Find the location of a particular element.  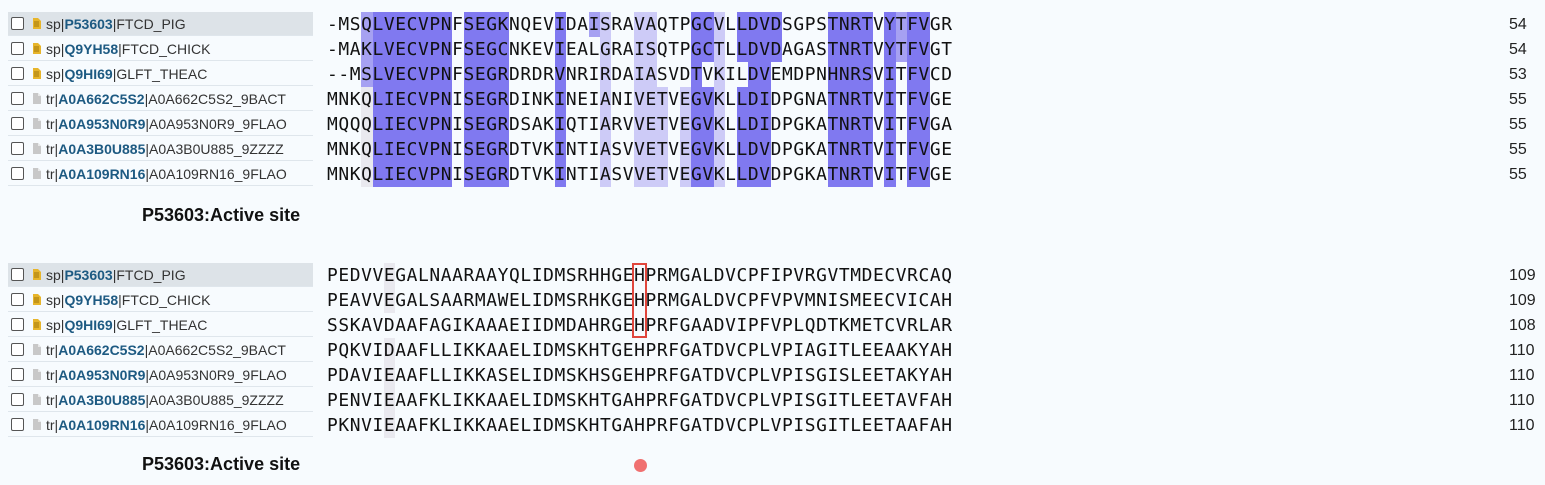

sequence-end-position: 109 is located at coordinates (1522, 300).